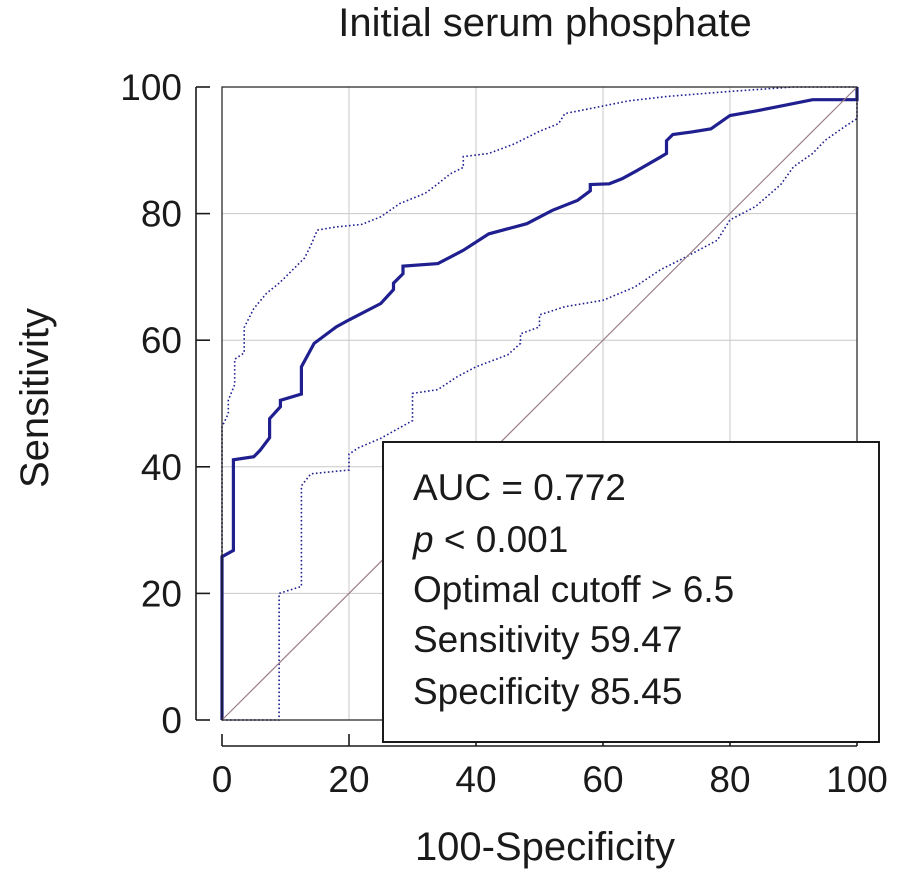 The height and width of the screenshot is (878, 900). Describe the element at coordinates (423, 539) in the screenshot. I see `p-symbol: p` at that location.